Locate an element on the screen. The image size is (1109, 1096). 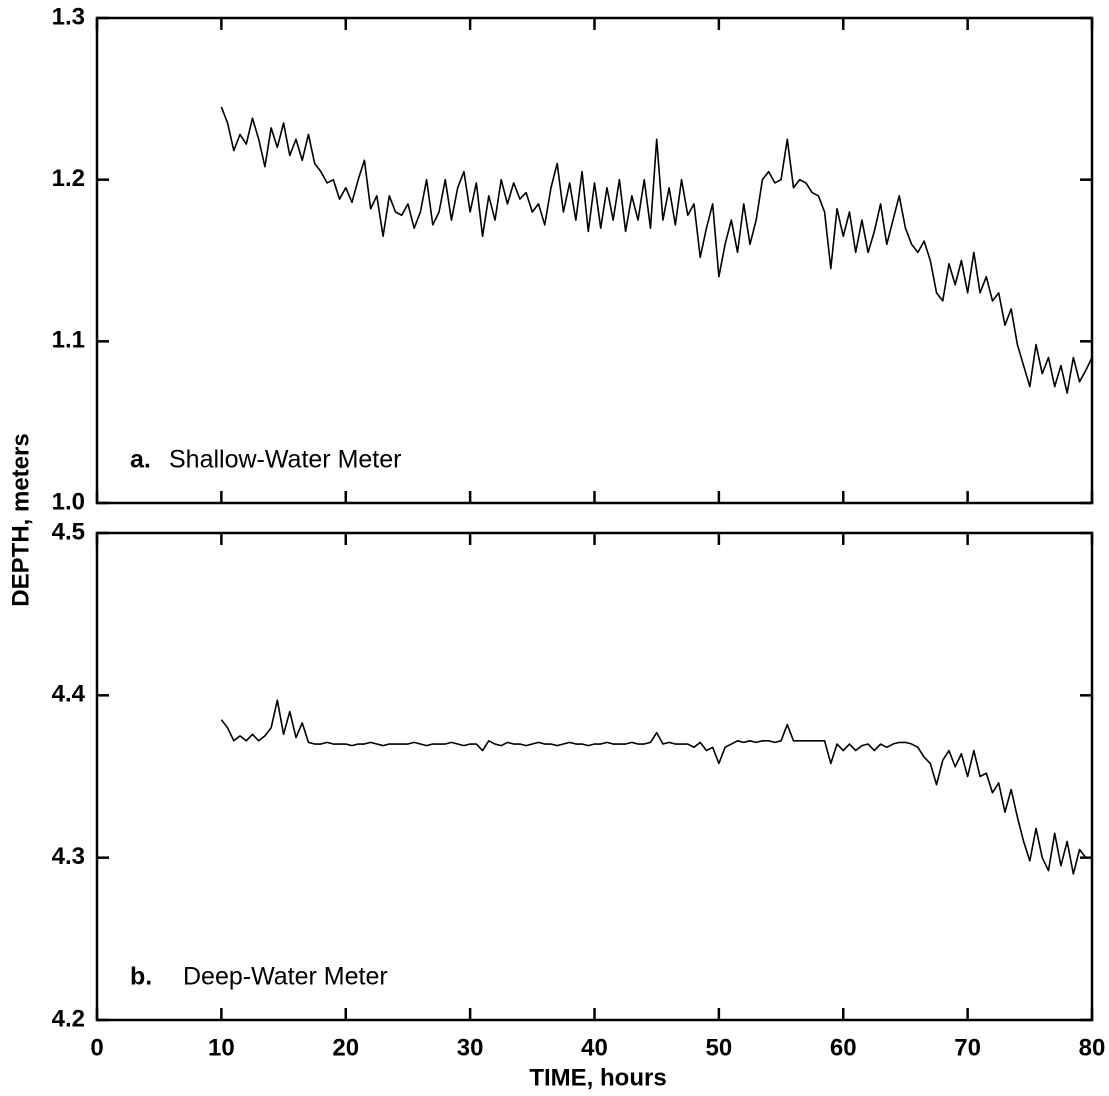
panel-title: Shallow-Water Meter is located at coordinates (285, 460).